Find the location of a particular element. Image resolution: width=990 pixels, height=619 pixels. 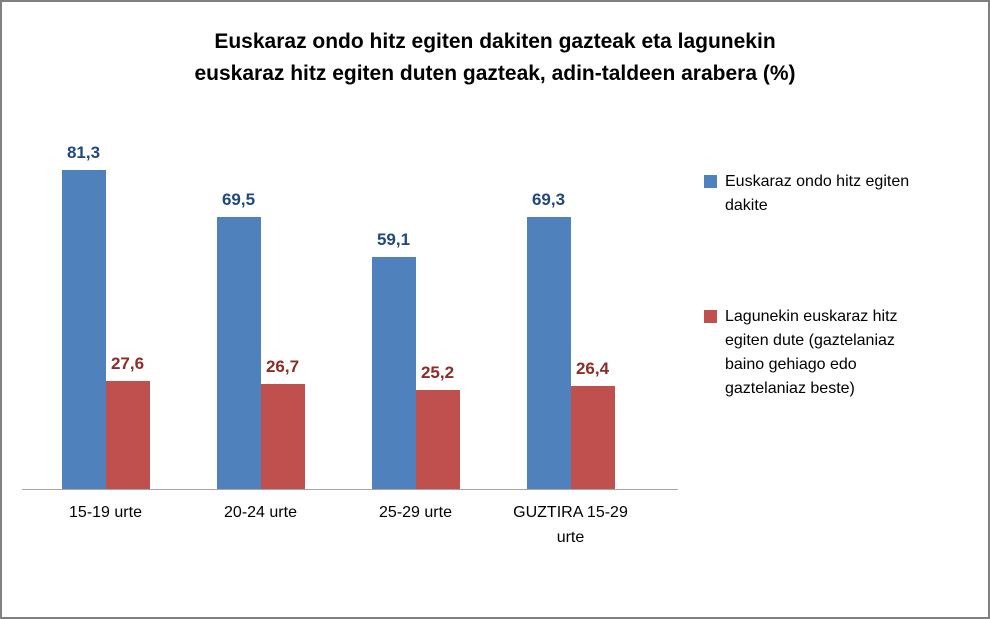

bar-unit-series1: 59,1 is located at coordinates (393, 359).